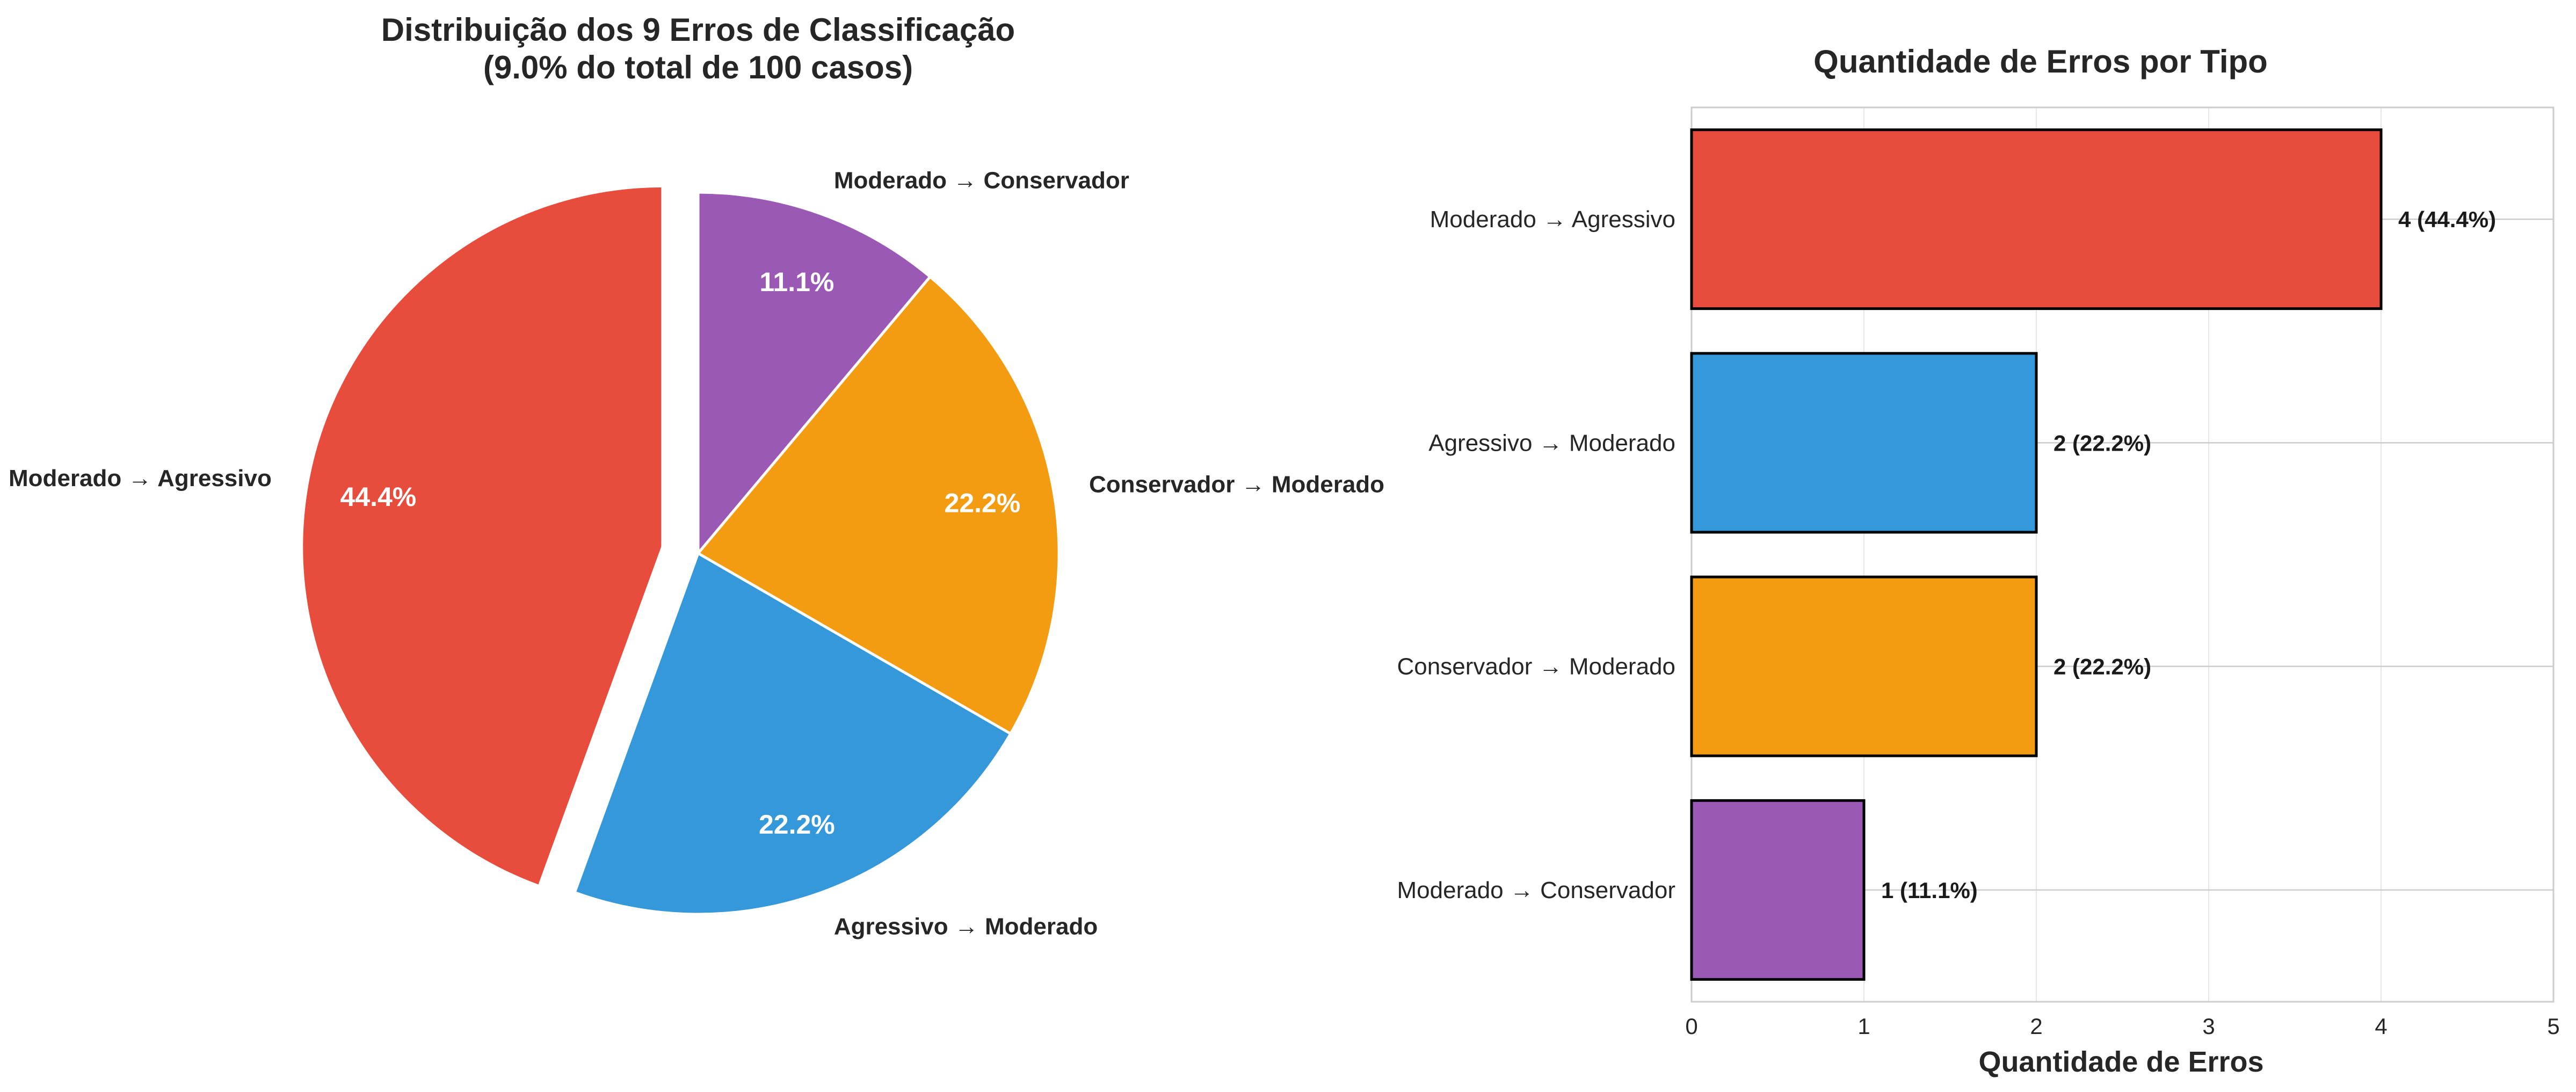 This screenshot has height=1092, width=2576. I want to click on bar-conservador-moderado, so click(1864, 666).